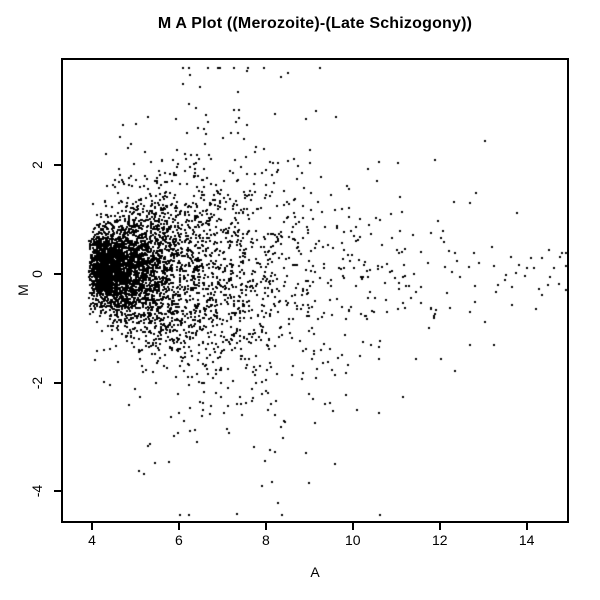  Describe the element at coordinates (315, 23) in the screenshot. I see `chart-title: M A Plot ((Merozoite)-(Late Schizogony))` at that location.